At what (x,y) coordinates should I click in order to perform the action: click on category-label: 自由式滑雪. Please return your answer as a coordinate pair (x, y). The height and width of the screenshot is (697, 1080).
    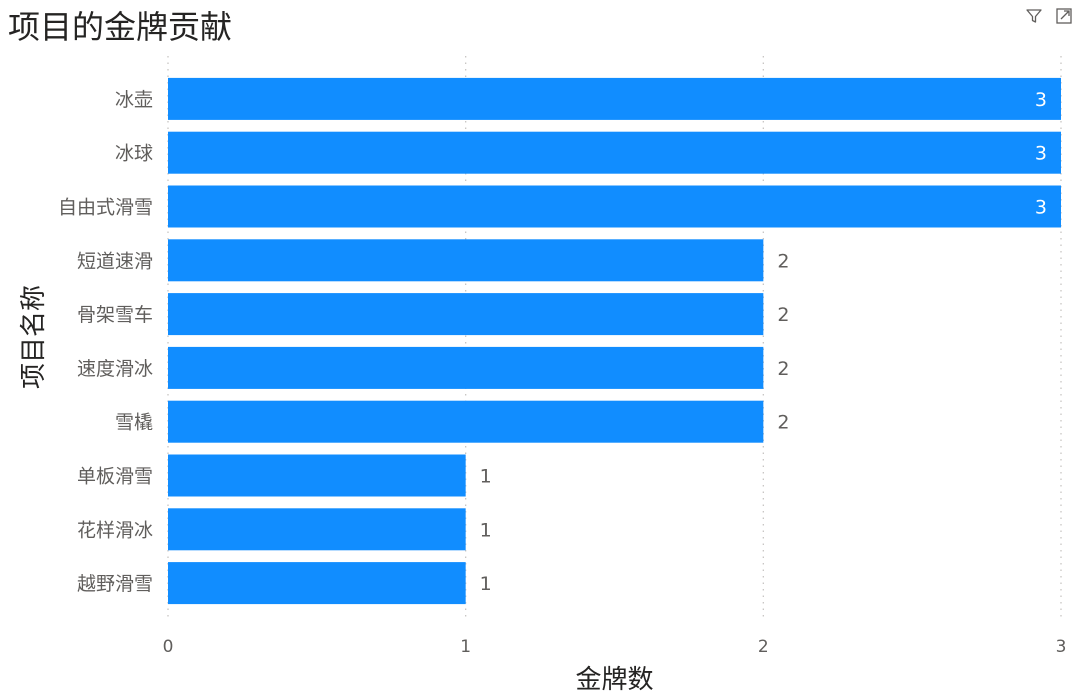
    Looking at the image, I should click on (105, 208).